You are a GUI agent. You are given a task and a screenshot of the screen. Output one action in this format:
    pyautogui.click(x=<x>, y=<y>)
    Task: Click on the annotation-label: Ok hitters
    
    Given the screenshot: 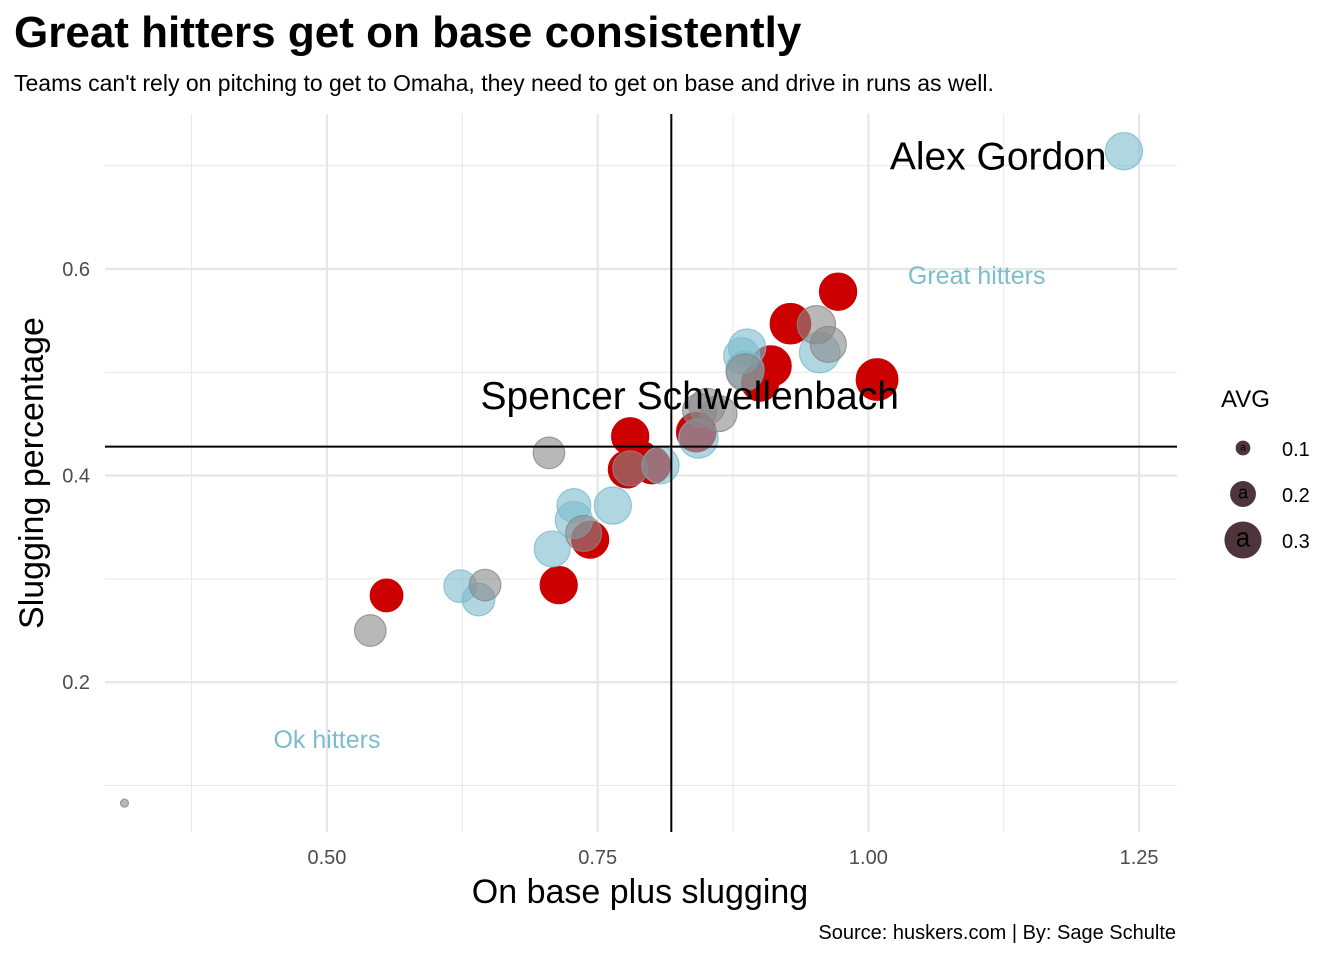 What is the action you would take?
    pyautogui.click(x=326, y=740)
    